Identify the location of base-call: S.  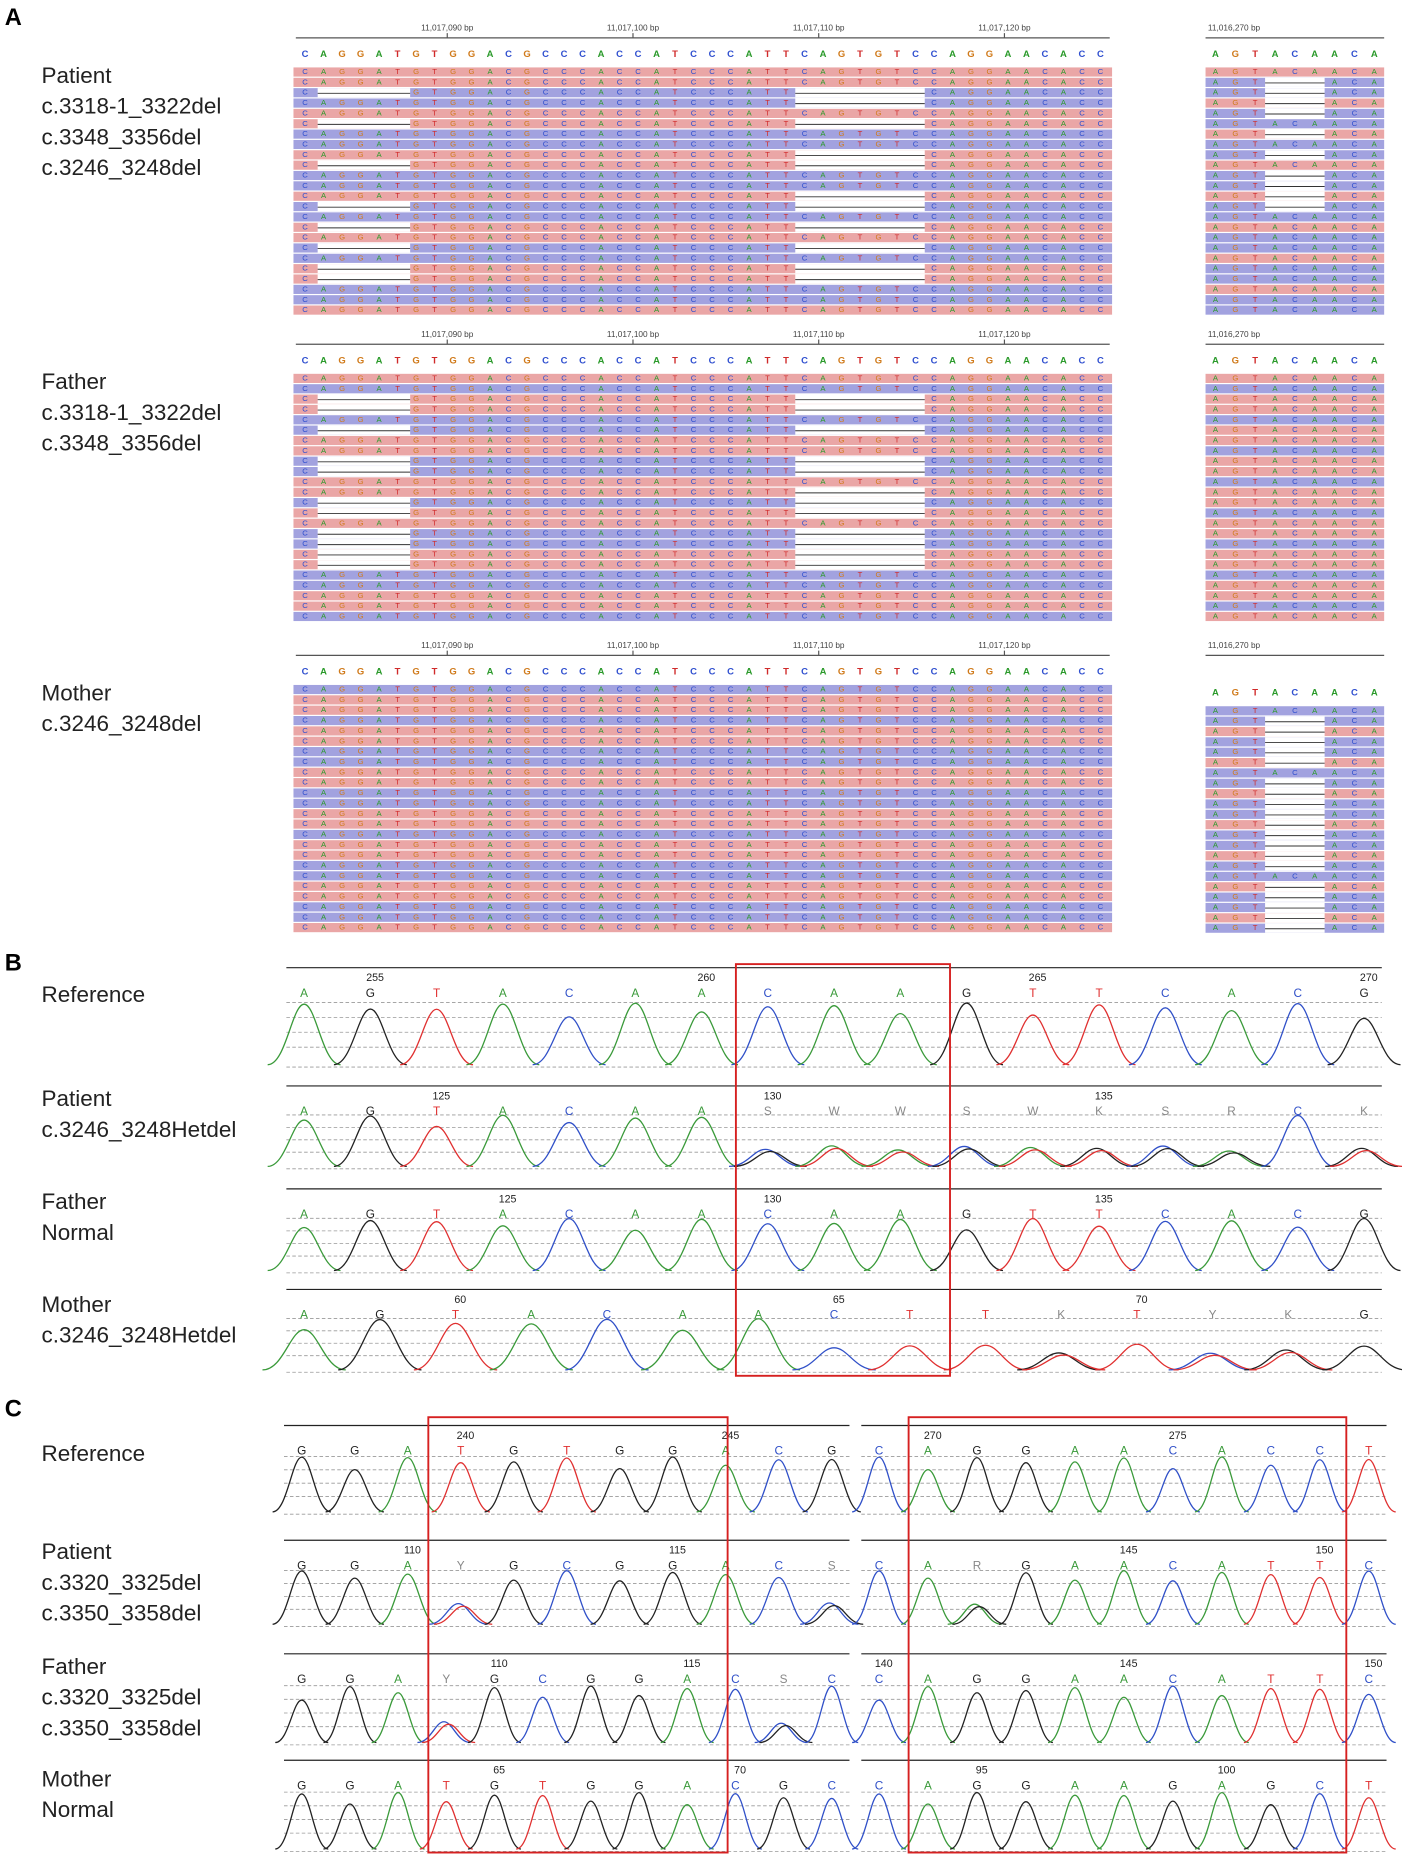
(1165, 1111).